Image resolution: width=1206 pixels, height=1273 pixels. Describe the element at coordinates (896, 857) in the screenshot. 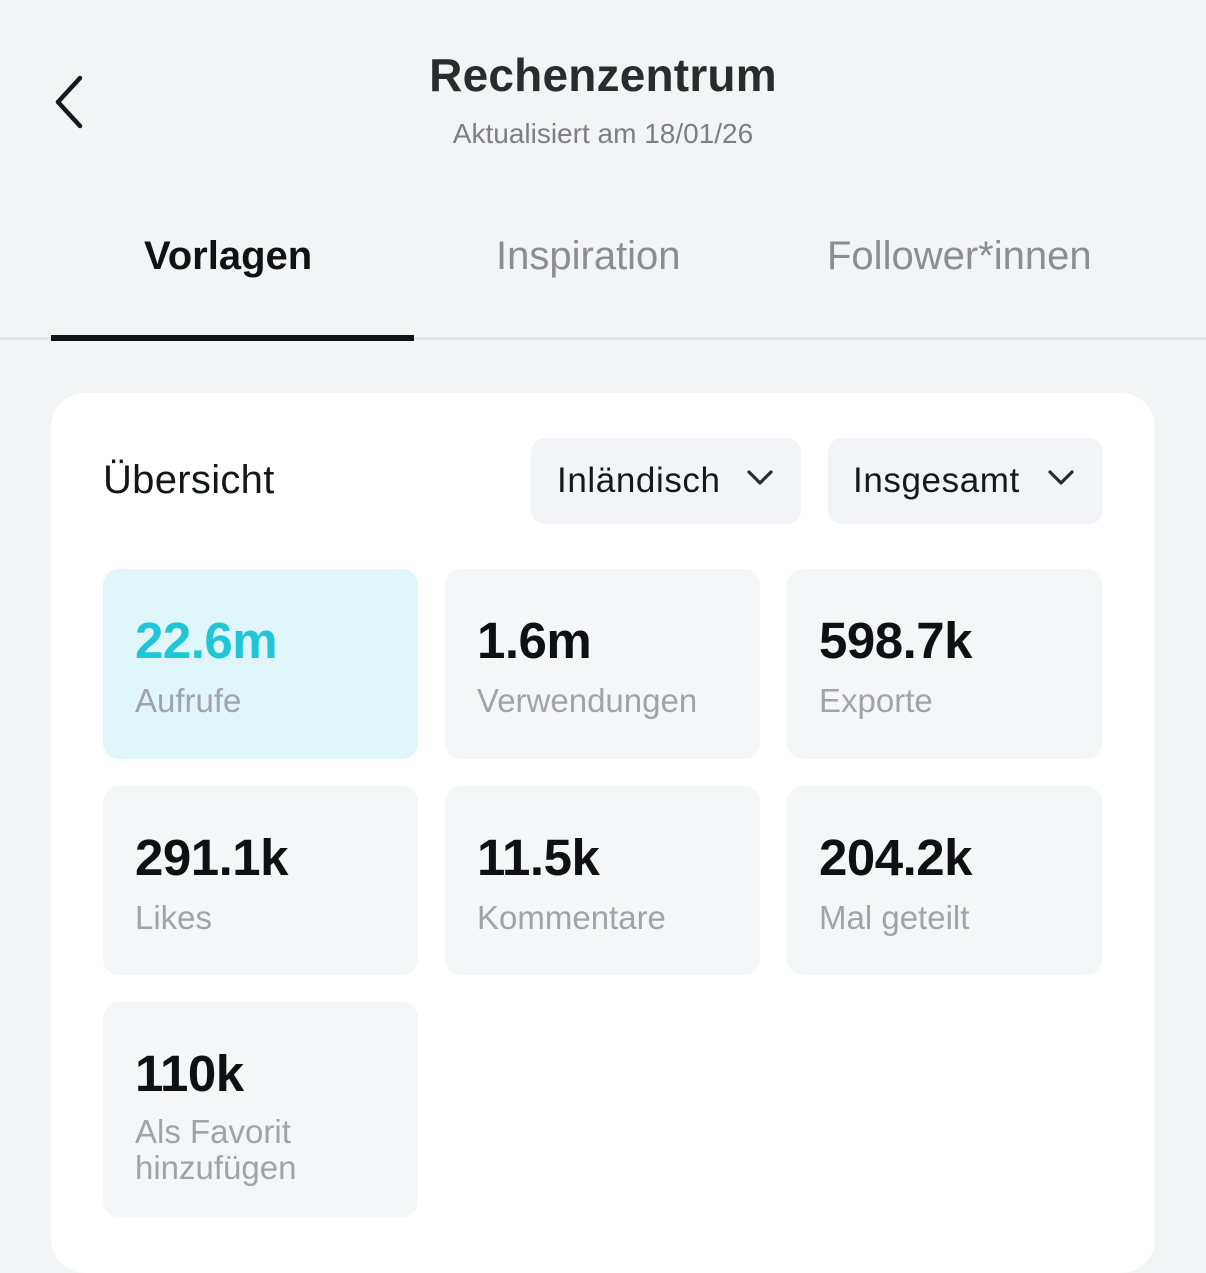

I see `stat-value: 204.2k` at that location.